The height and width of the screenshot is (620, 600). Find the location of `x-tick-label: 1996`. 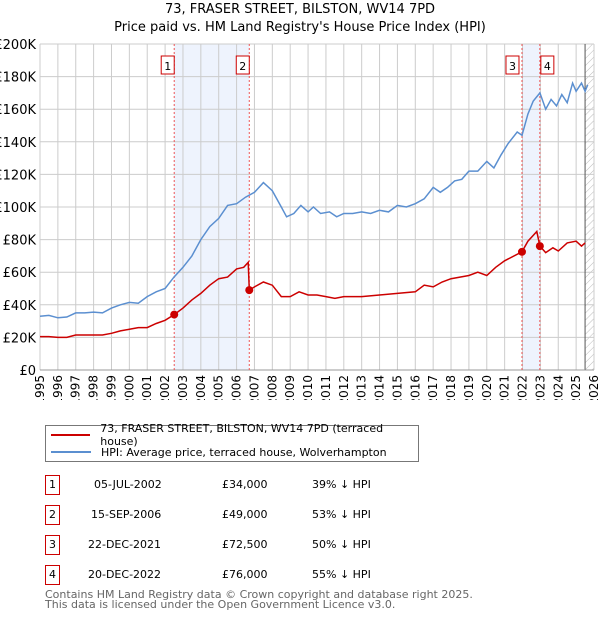

x-tick-label: 1996 is located at coordinates (58, 387).